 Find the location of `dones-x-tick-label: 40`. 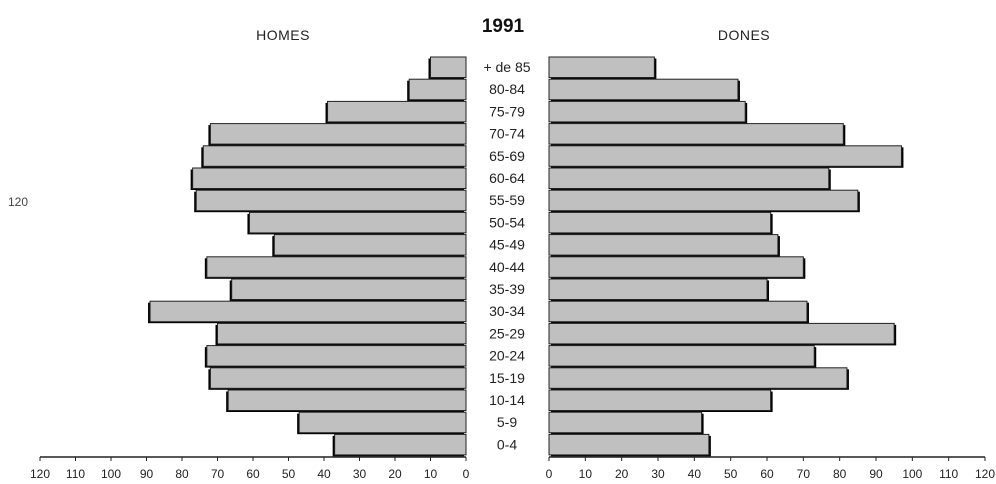

dones-x-tick-label: 40 is located at coordinates (695, 474).